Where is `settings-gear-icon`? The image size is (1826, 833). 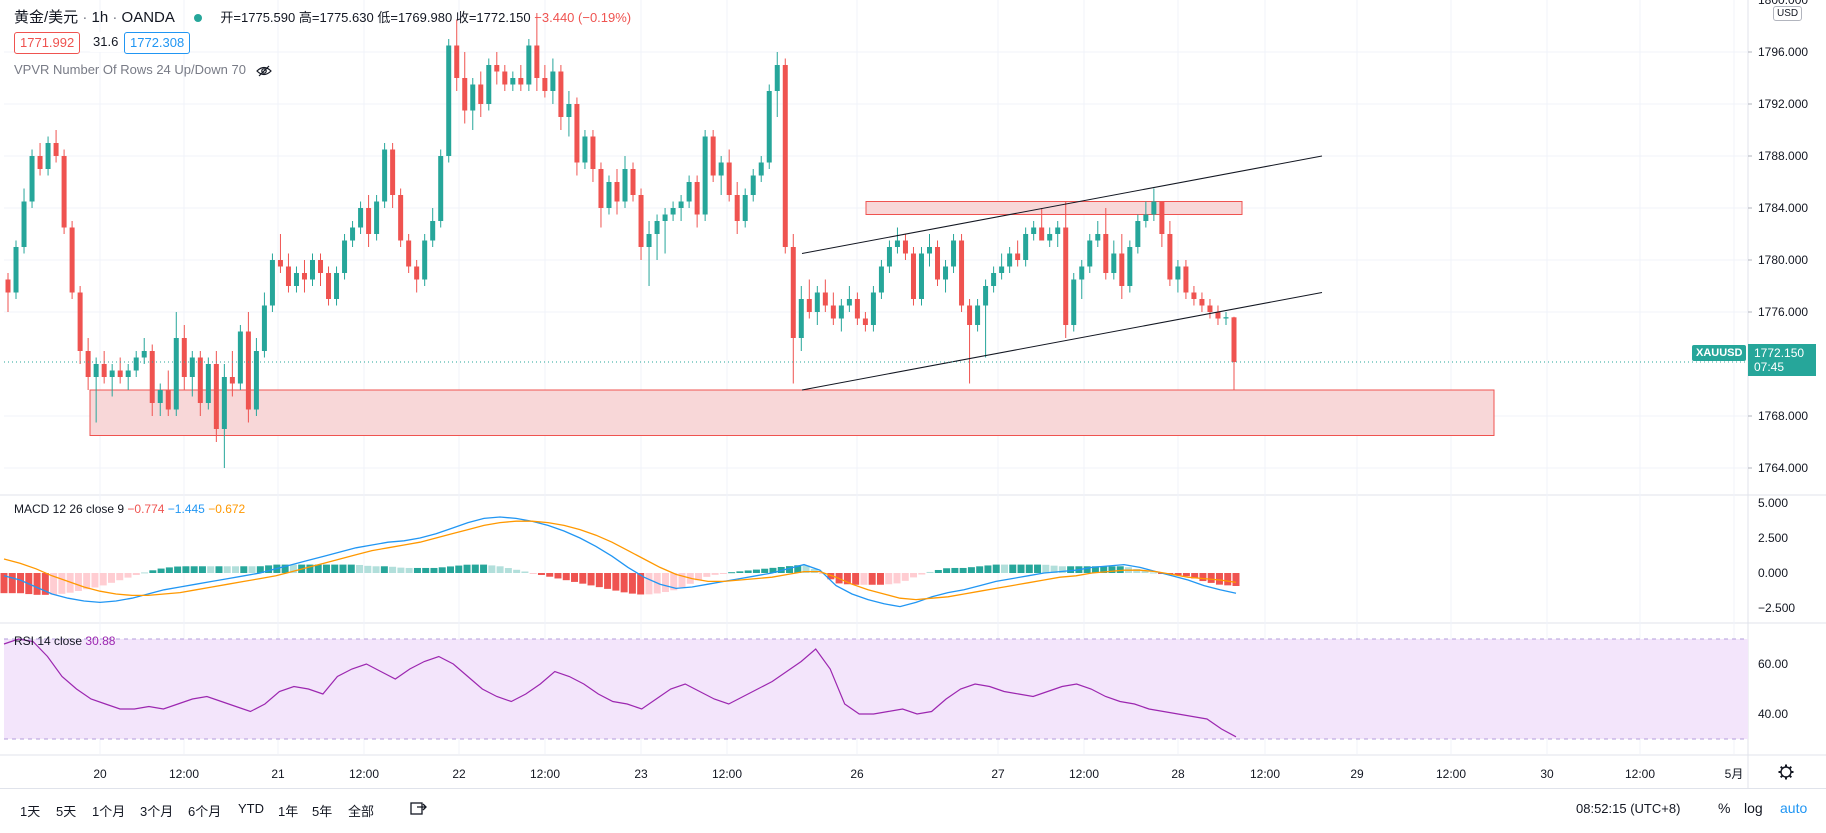
settings-gear-icon is located at coordinates (1786, 772).